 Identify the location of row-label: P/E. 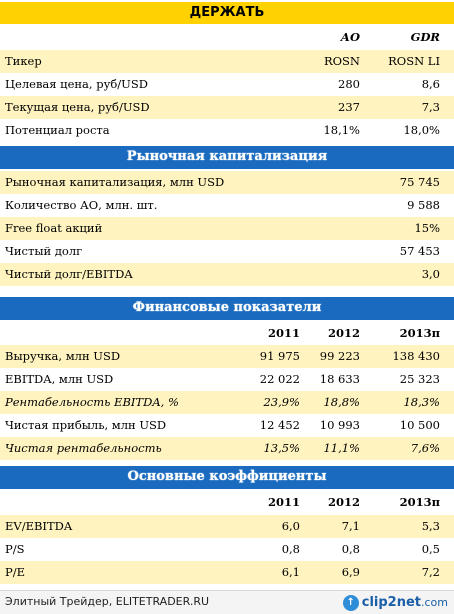
(15, 572).